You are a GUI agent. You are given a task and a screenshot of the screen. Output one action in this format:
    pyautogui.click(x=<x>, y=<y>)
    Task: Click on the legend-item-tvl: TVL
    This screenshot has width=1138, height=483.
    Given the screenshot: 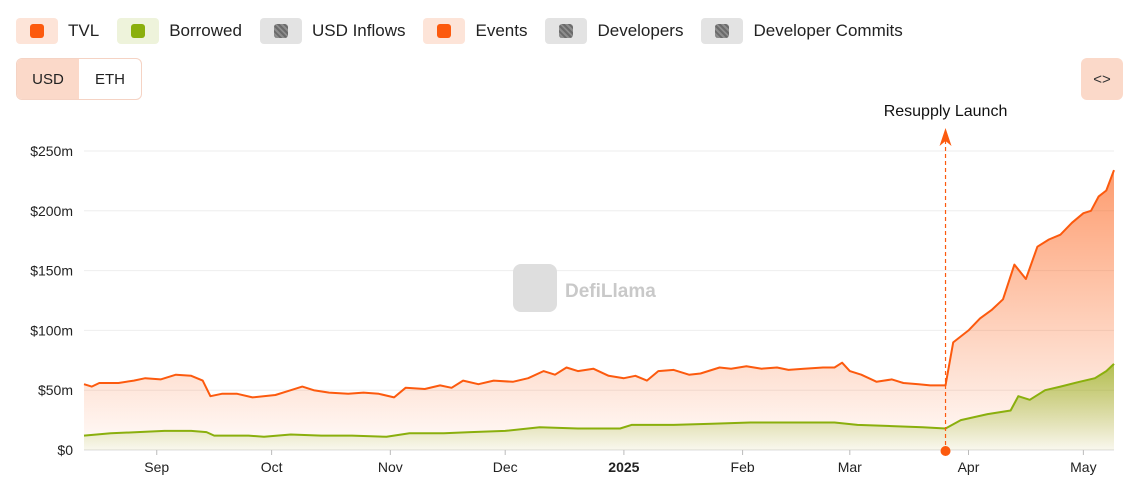 What is the action you would take?
    pyautogui.click(x=61, y=31)
    